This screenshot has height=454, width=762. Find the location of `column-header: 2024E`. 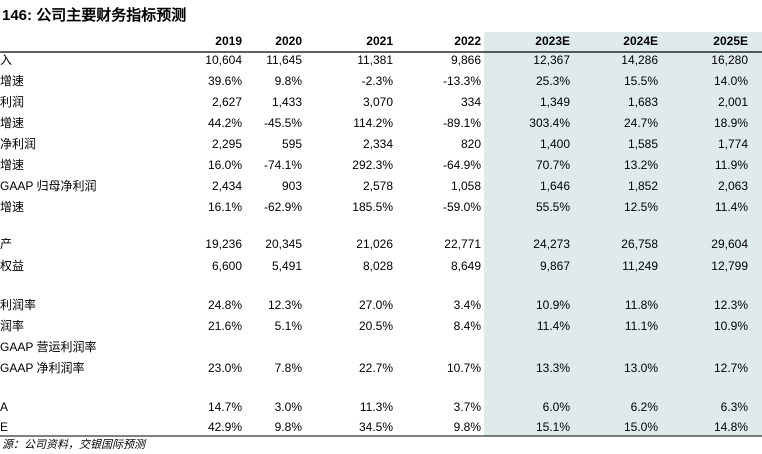

column-header: 2024E is located at coordinates (640, 41).